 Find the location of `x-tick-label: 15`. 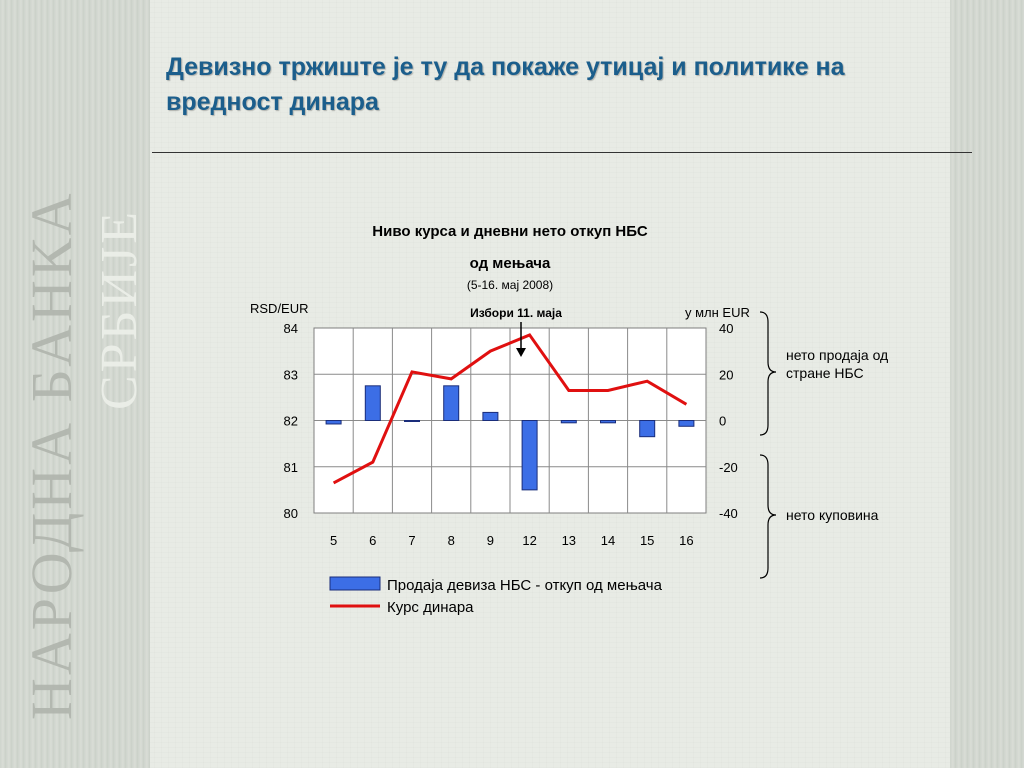

x-tick-label: 15 is located at coordinates (647, 540).